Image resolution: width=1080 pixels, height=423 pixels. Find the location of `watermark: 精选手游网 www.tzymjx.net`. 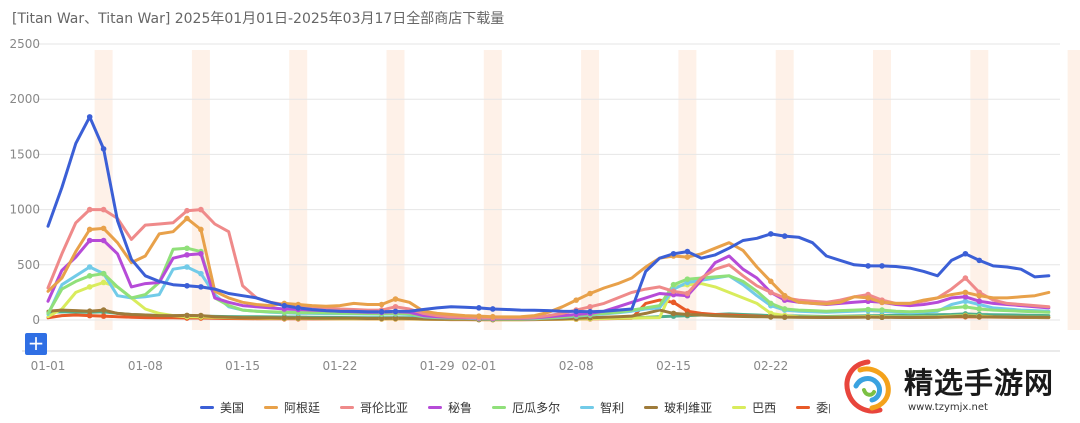

watermark: 精选手游网 www.tzymjx.net is located at coordinates (956, 388).